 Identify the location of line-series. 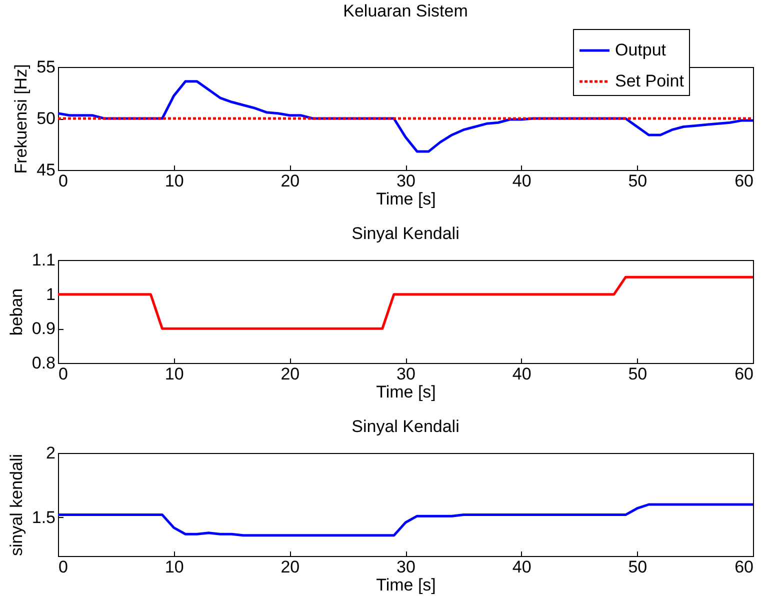
(405, 520).